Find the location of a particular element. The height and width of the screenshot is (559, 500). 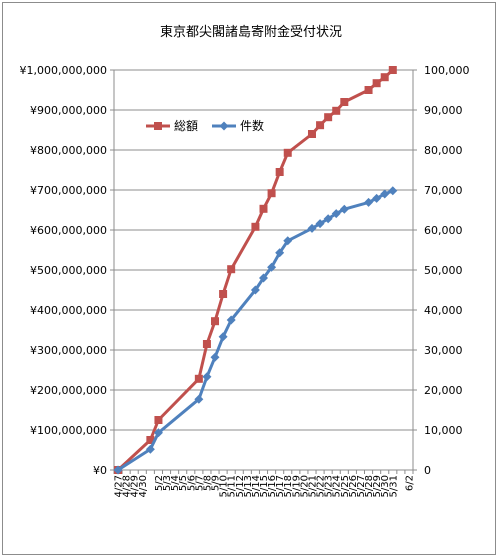

x-tick-label: 5/10 is located at coordinates (224, 486).